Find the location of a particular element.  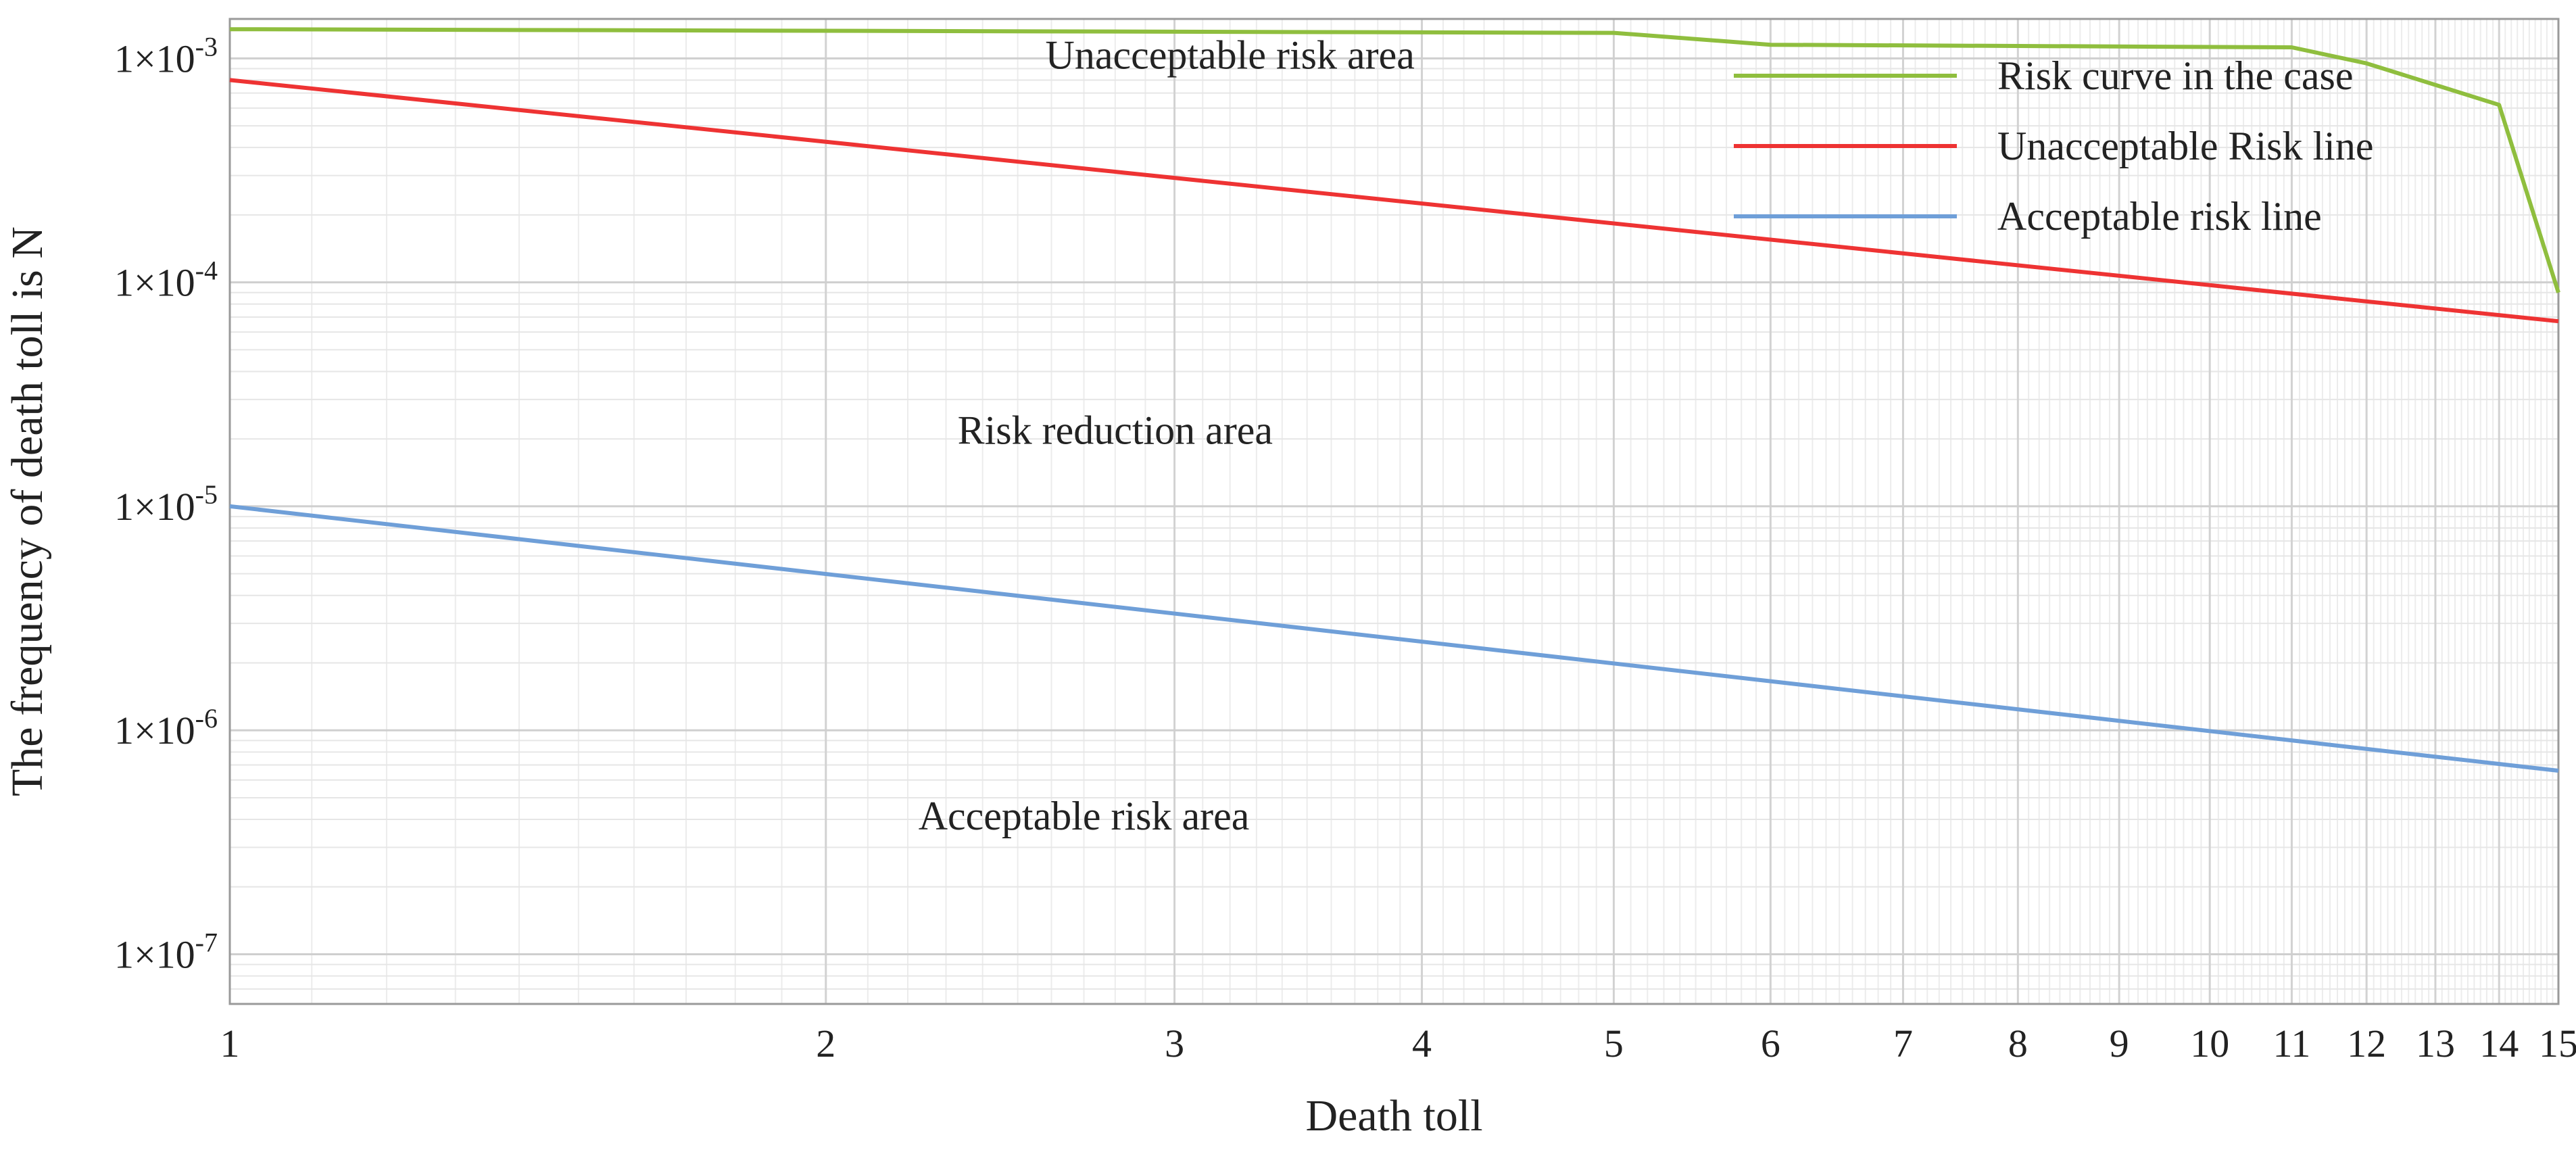

legend-label-3: Acceptable risk line is located at coordinates (2159, 217).